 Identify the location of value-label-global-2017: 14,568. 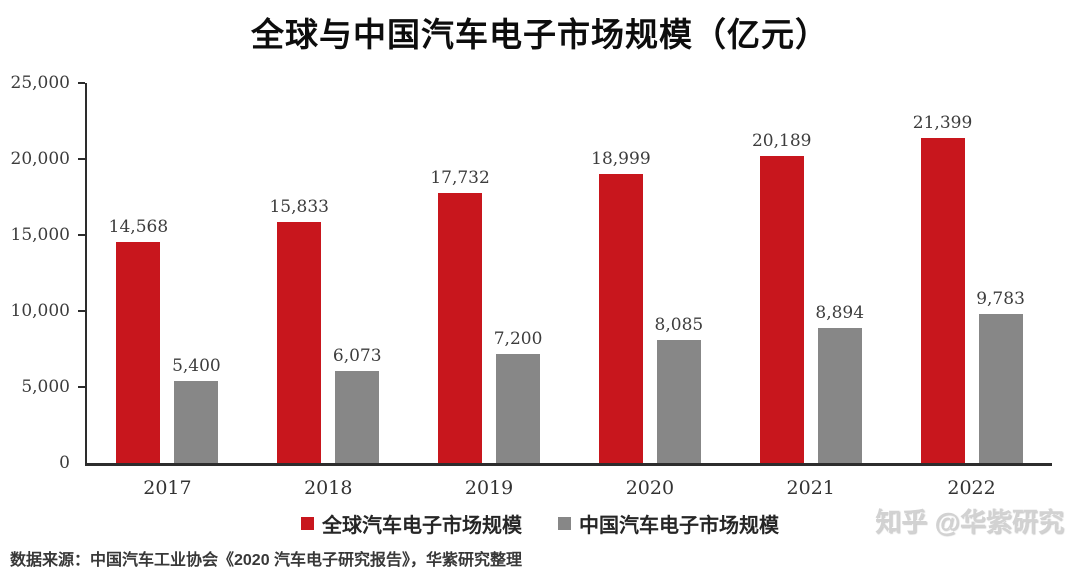
(138, 226).